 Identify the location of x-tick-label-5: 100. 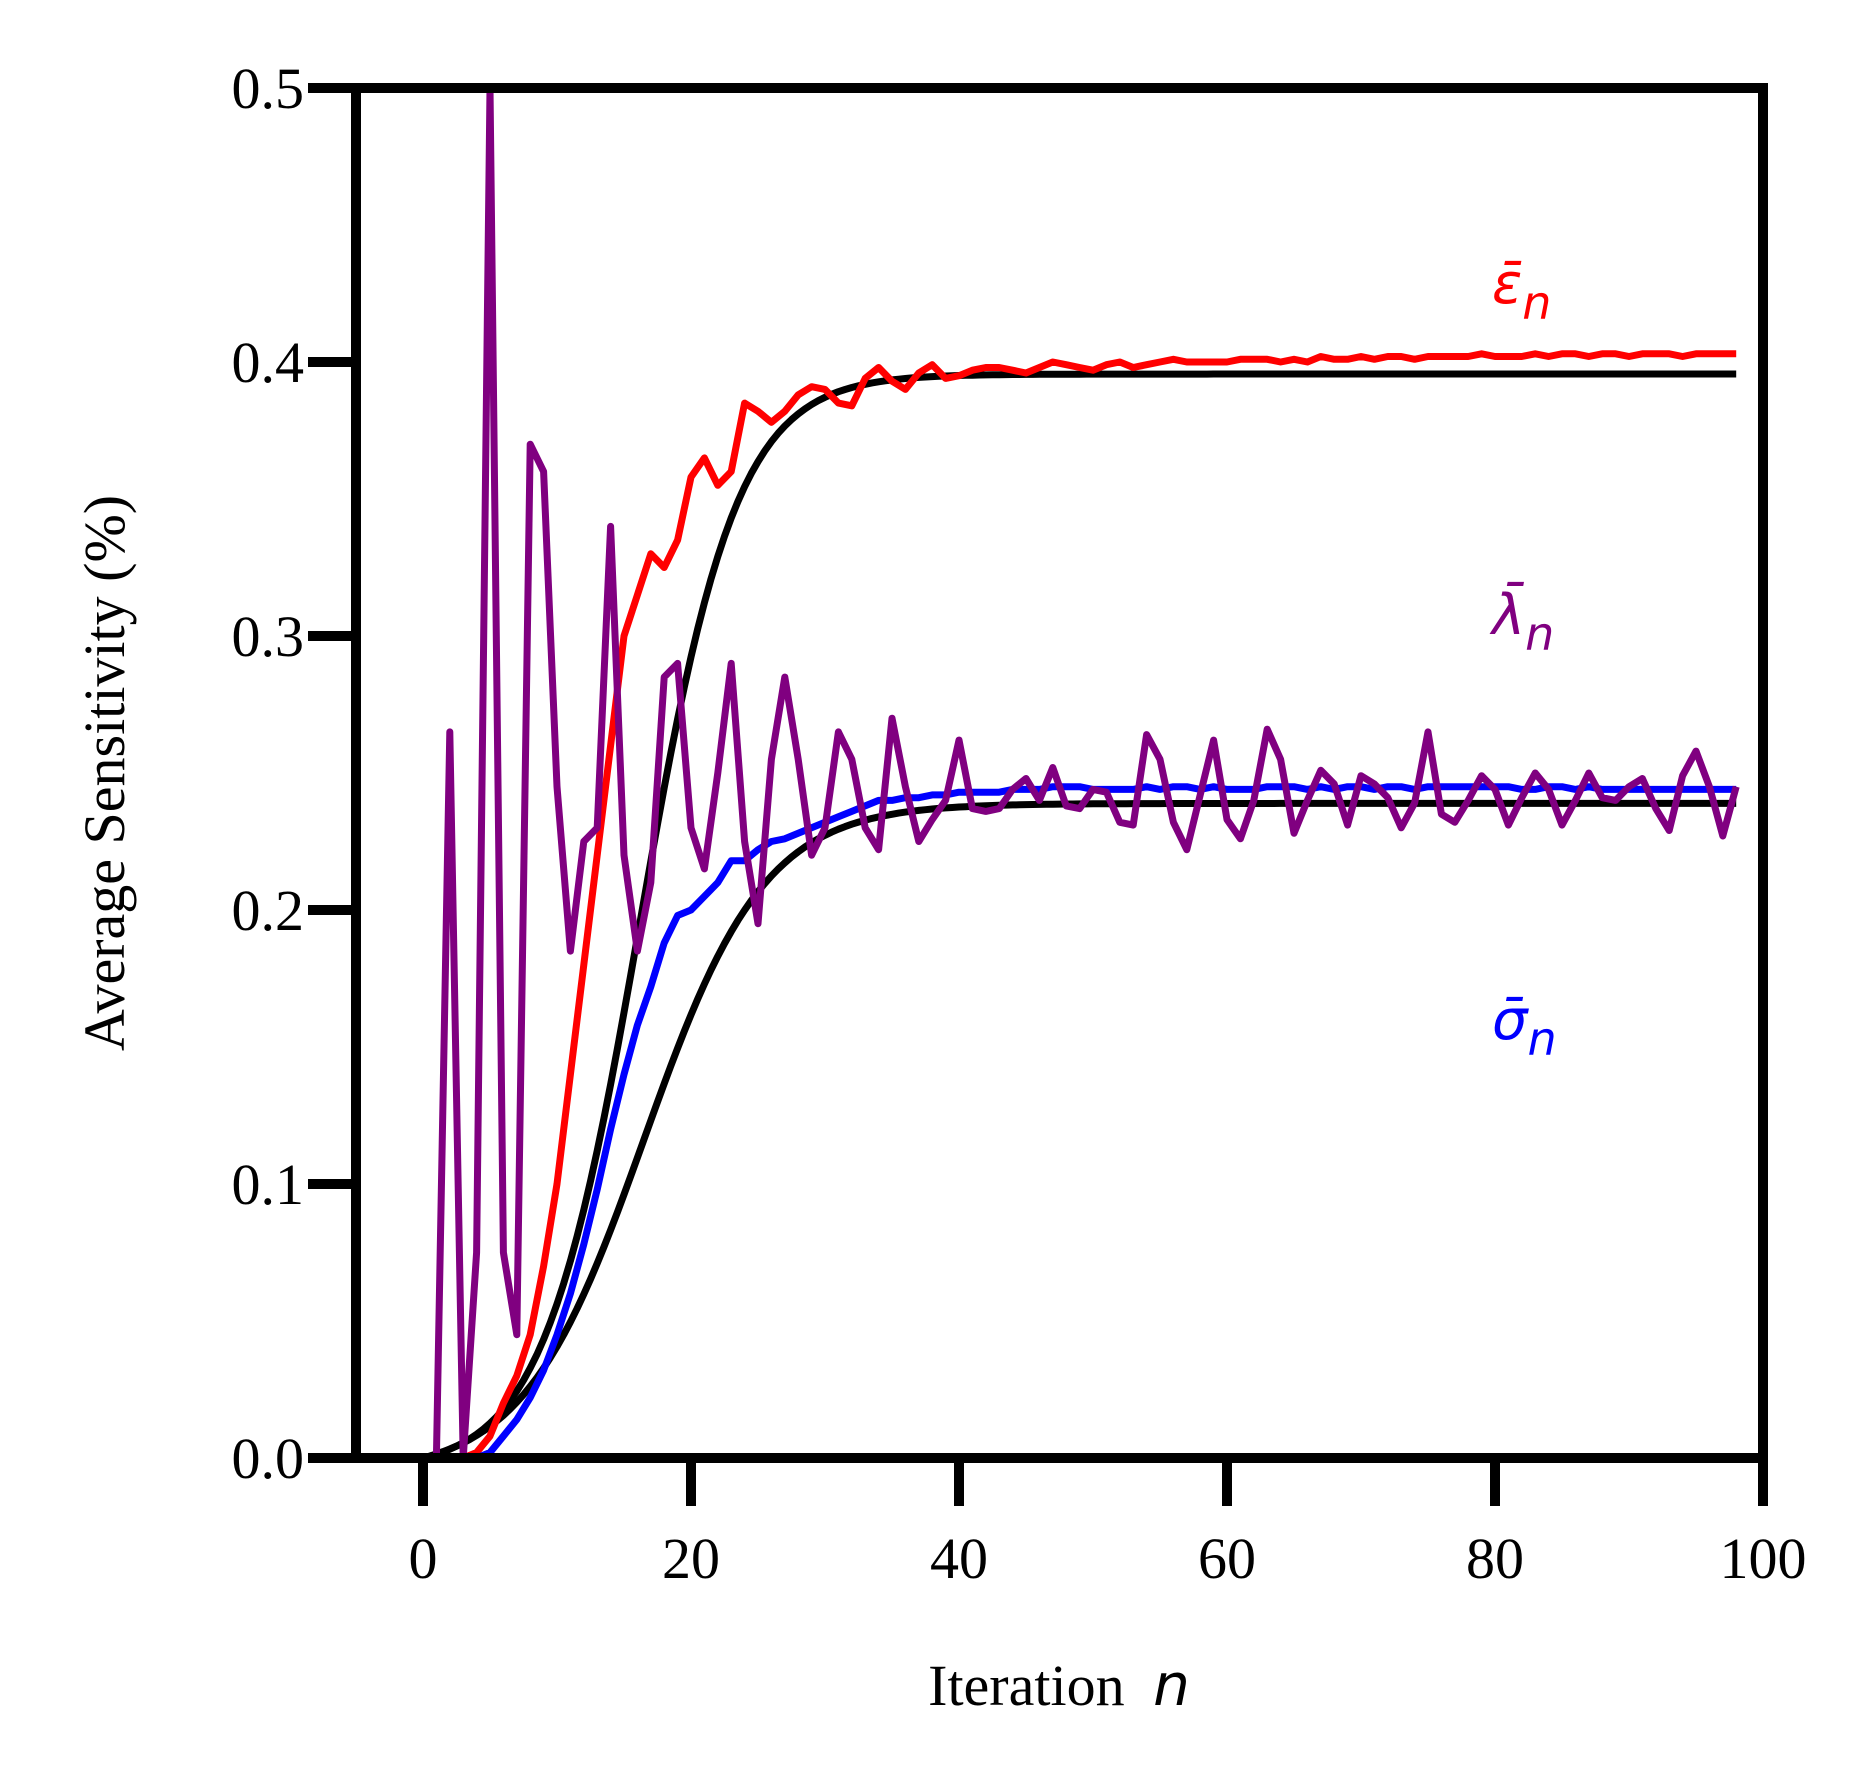
(1763, 1558).